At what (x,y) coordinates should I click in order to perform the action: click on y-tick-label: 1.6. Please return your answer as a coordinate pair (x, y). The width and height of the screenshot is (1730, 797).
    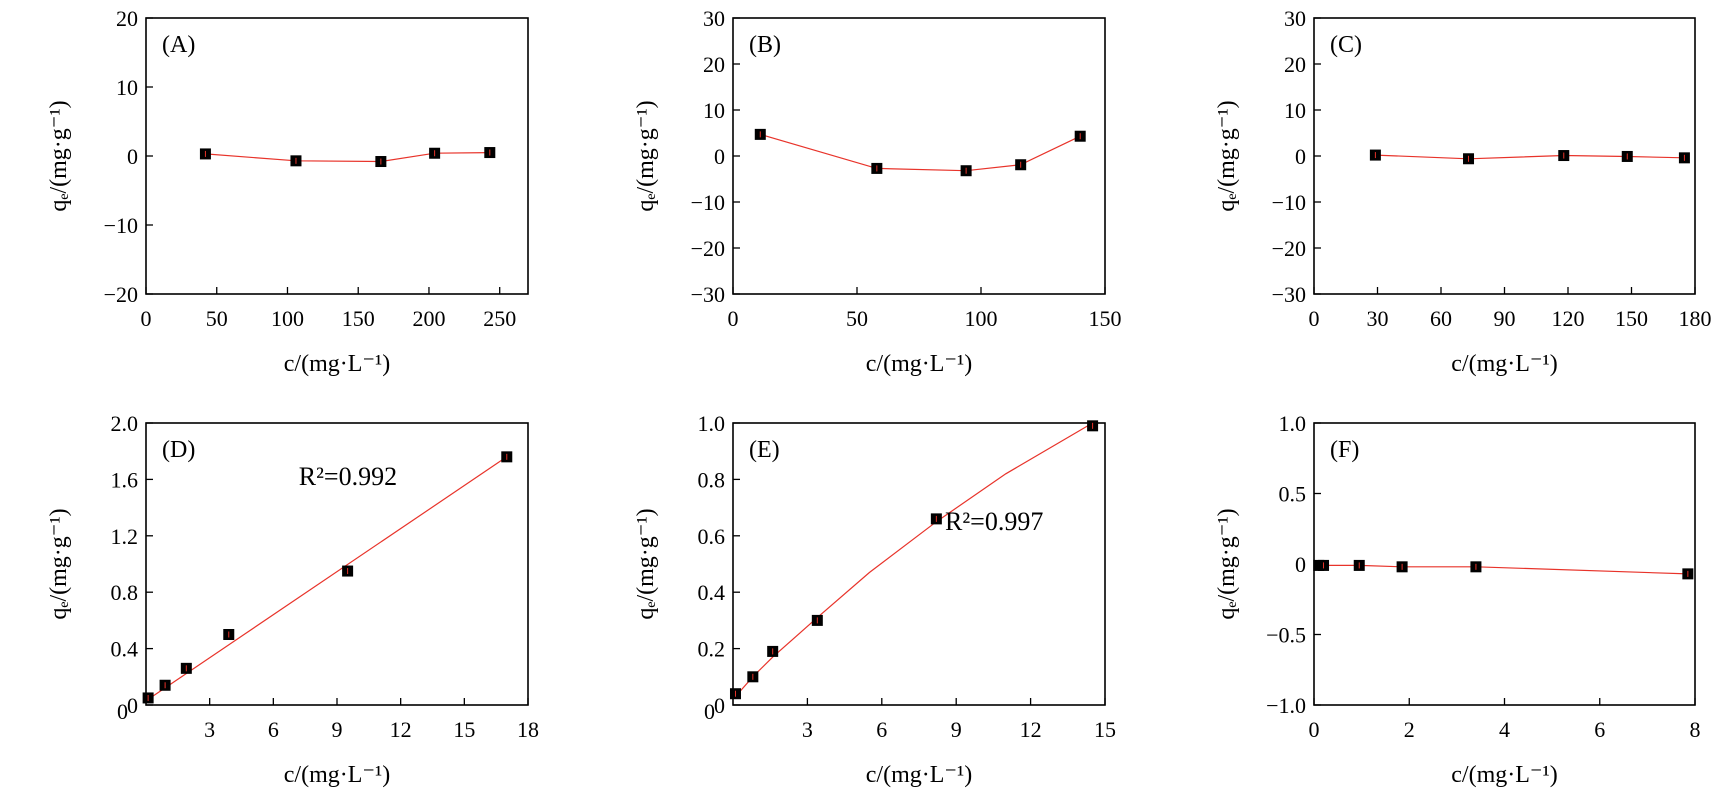
    Looking at the image, I should click on (125, 479).